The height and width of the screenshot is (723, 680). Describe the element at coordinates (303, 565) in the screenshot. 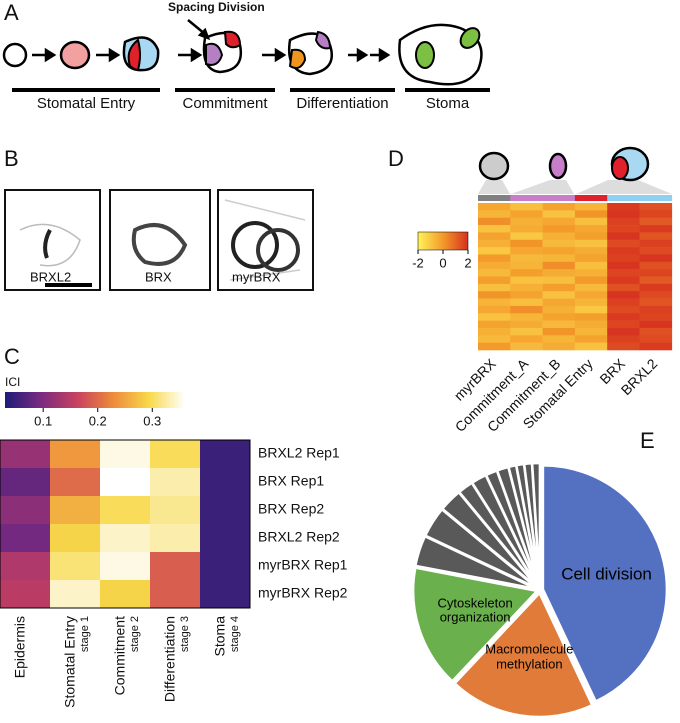

I see `row-label: myrBRX Rep1` at that location.